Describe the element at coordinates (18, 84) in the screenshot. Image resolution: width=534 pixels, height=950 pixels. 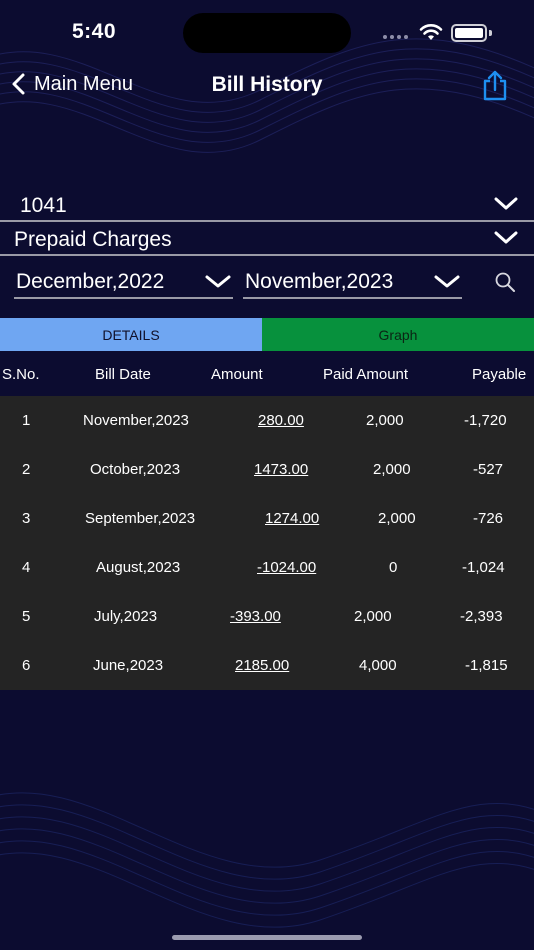
I see `chevron-left-icon` at that location.